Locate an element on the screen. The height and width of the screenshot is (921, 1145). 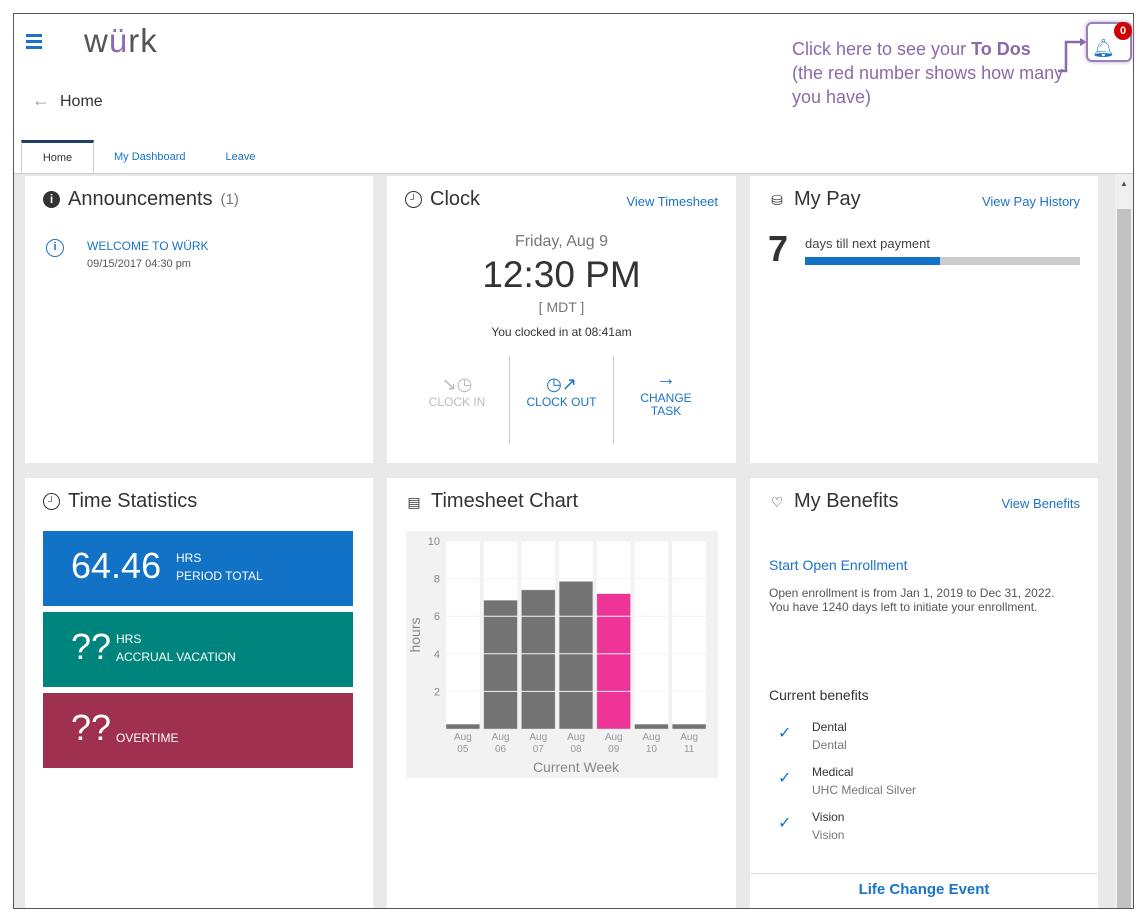
life-change-event-link: Life Change Event is located at coordinates (924, 889).